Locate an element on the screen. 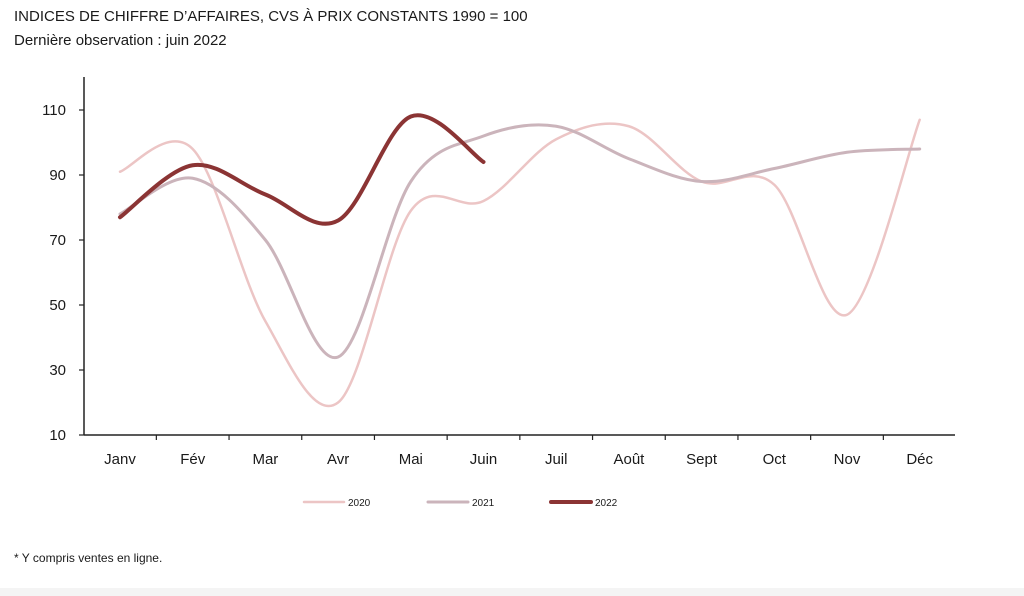 This screenshot has width=1024, height=596. footnote: * Y compris ventes en ligne. is located at coordinates (88, 558).